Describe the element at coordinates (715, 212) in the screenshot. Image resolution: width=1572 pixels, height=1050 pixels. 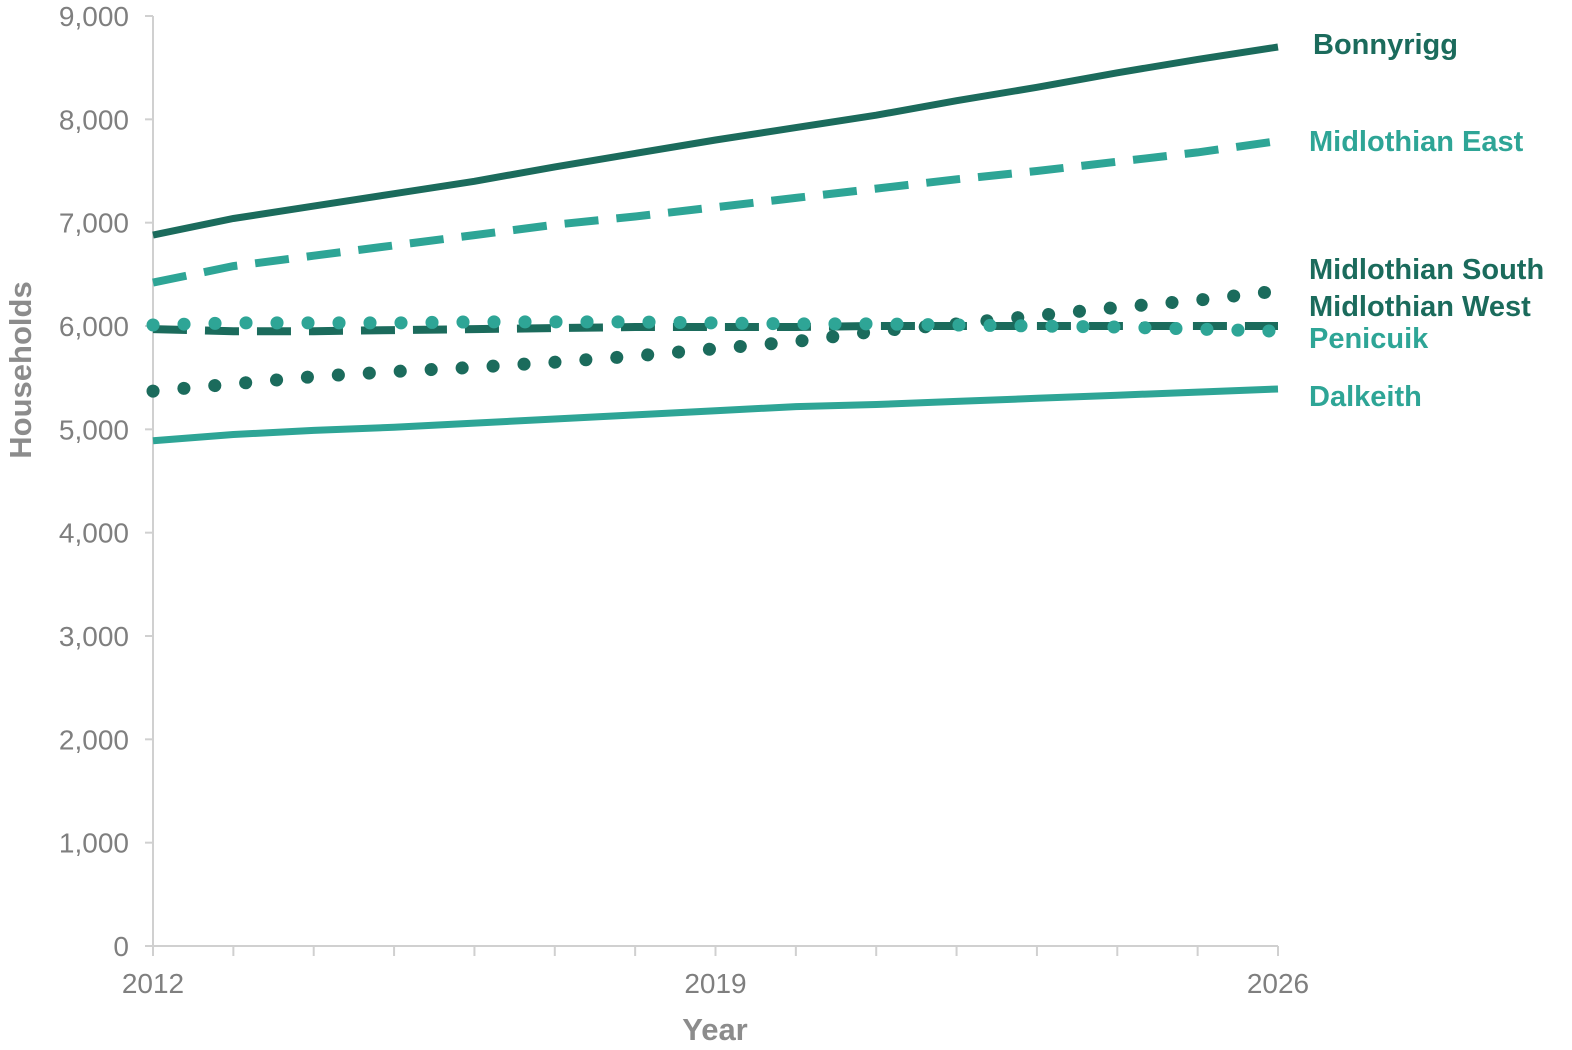
I see `series-line-midlothian-east` at that location.